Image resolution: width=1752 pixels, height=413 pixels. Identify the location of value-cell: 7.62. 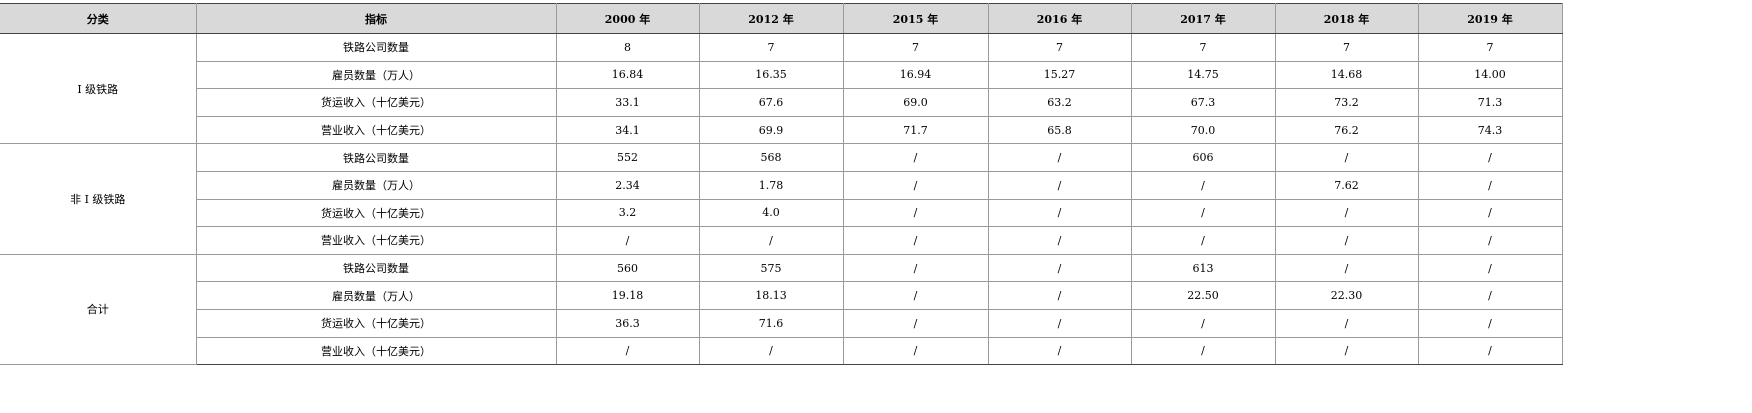
(1346, 185).